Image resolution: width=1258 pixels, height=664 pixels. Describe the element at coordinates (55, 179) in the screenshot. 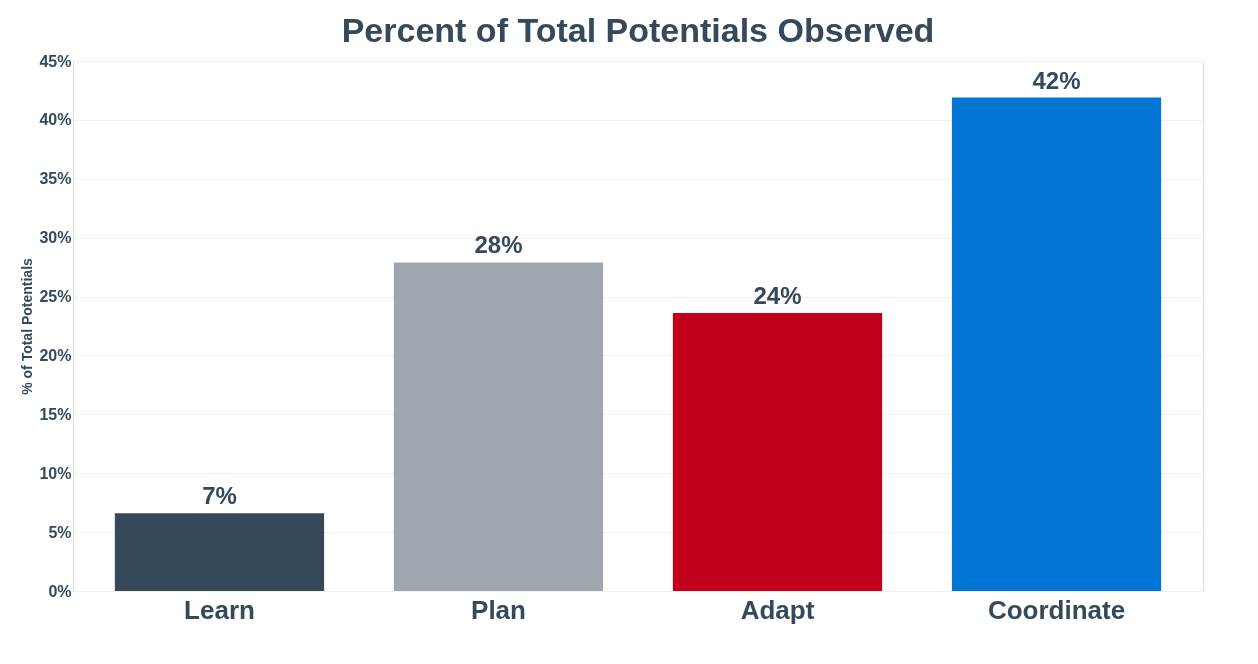

I see `y-tick-label: 35%` at that location.